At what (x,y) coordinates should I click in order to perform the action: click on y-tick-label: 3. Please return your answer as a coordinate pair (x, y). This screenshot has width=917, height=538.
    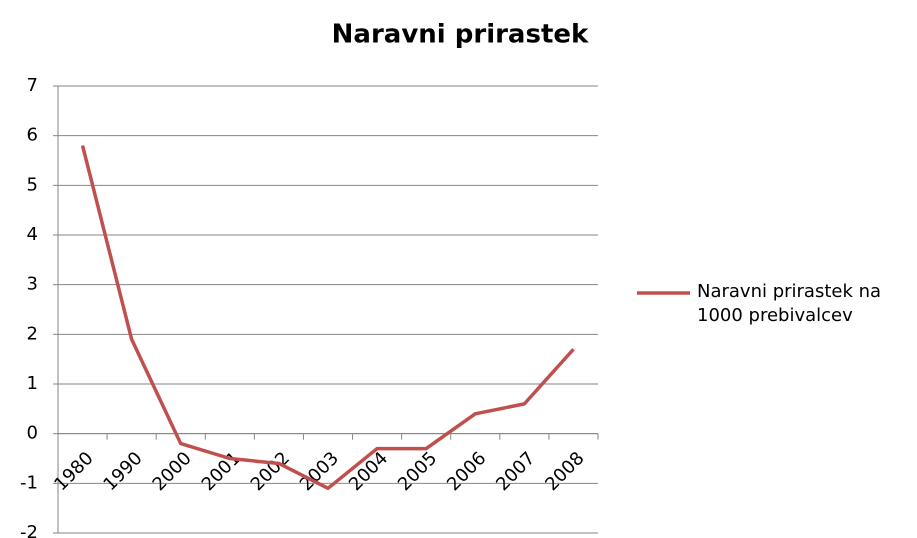
    Looking at the image, I should click on (32, 284).